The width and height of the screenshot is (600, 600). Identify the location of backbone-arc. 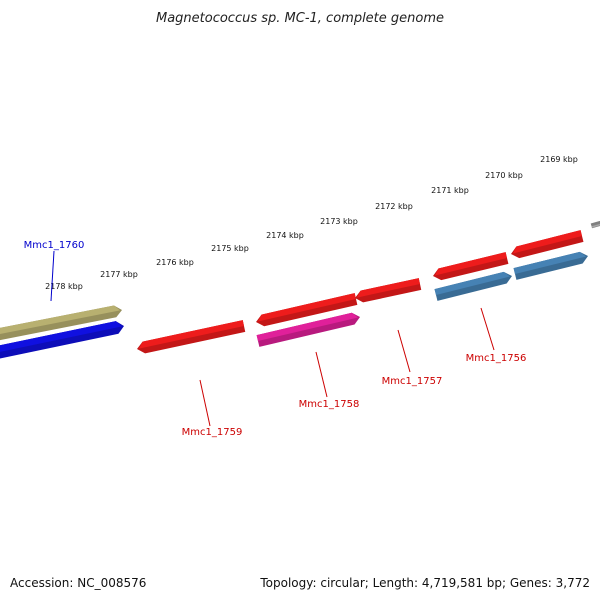
(595, 224).